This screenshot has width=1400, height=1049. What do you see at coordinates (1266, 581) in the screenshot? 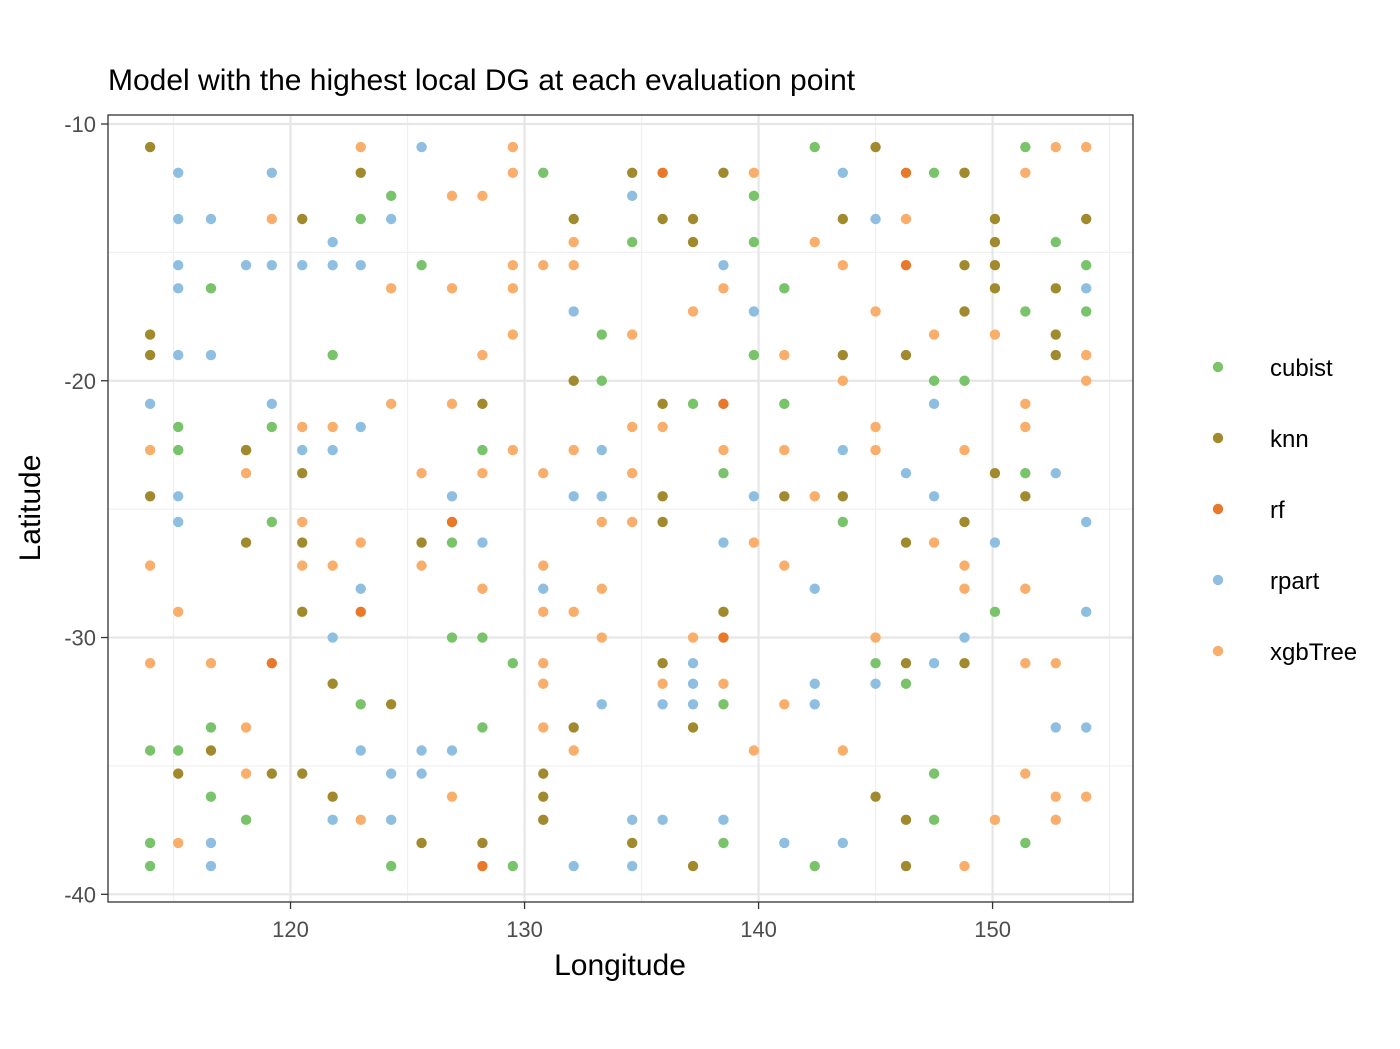
I see `legend-item-rpart: rpart` at bounding box center [1266, 581].